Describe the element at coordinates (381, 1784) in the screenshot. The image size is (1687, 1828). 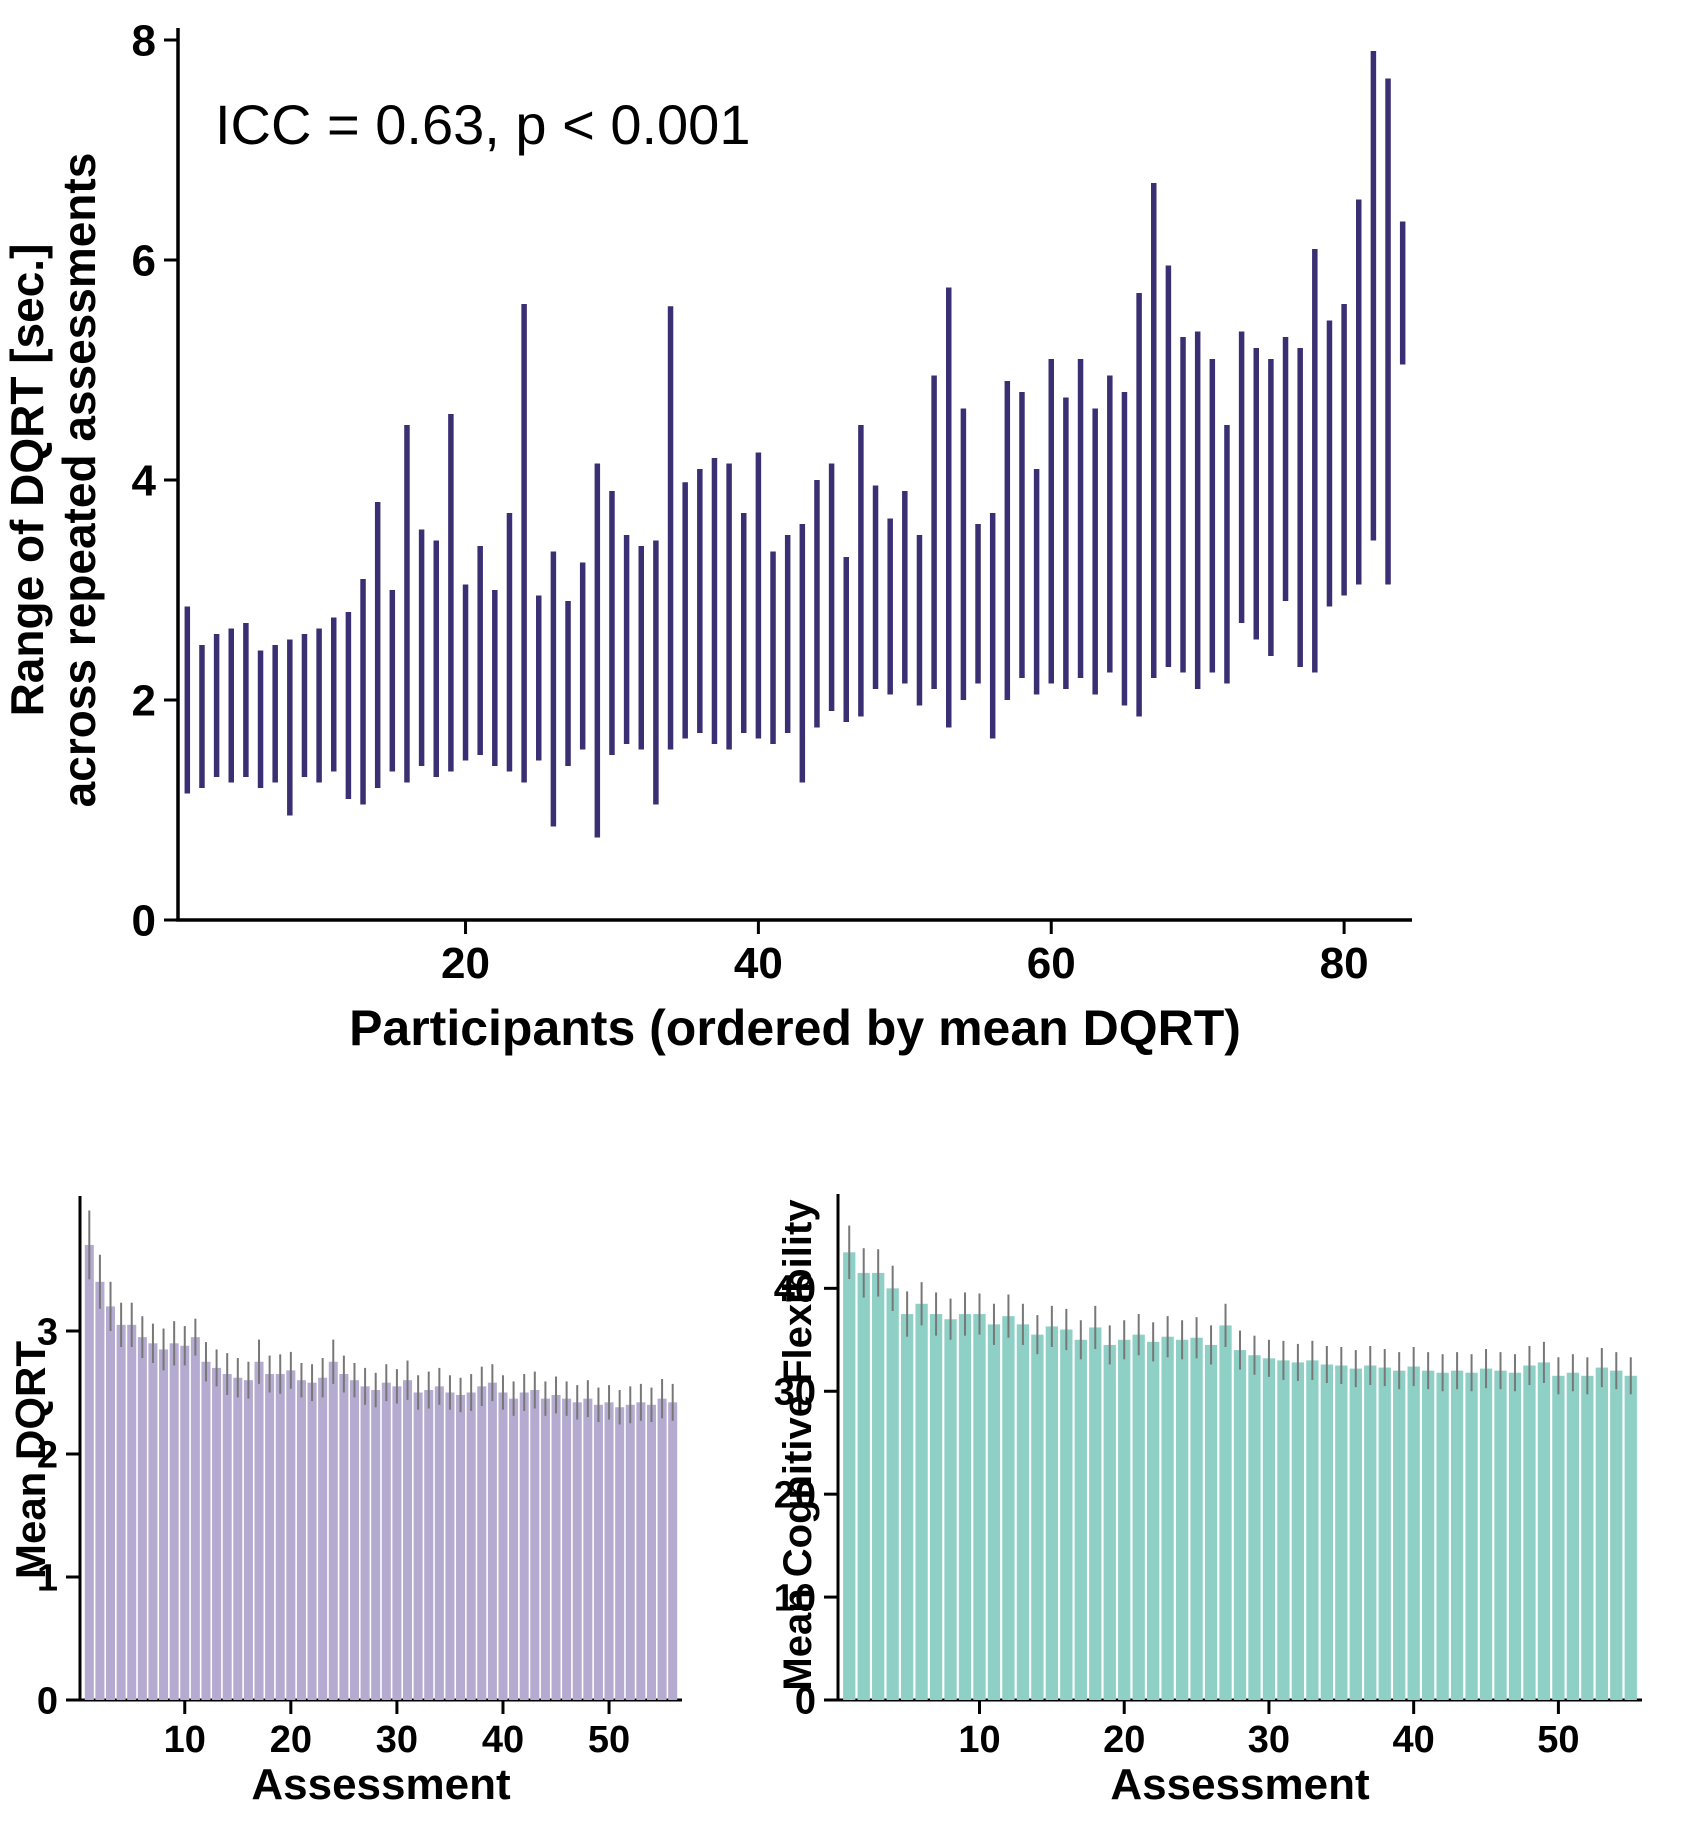
I see `mean-dqrt-xlabel: Assessment` at that location.